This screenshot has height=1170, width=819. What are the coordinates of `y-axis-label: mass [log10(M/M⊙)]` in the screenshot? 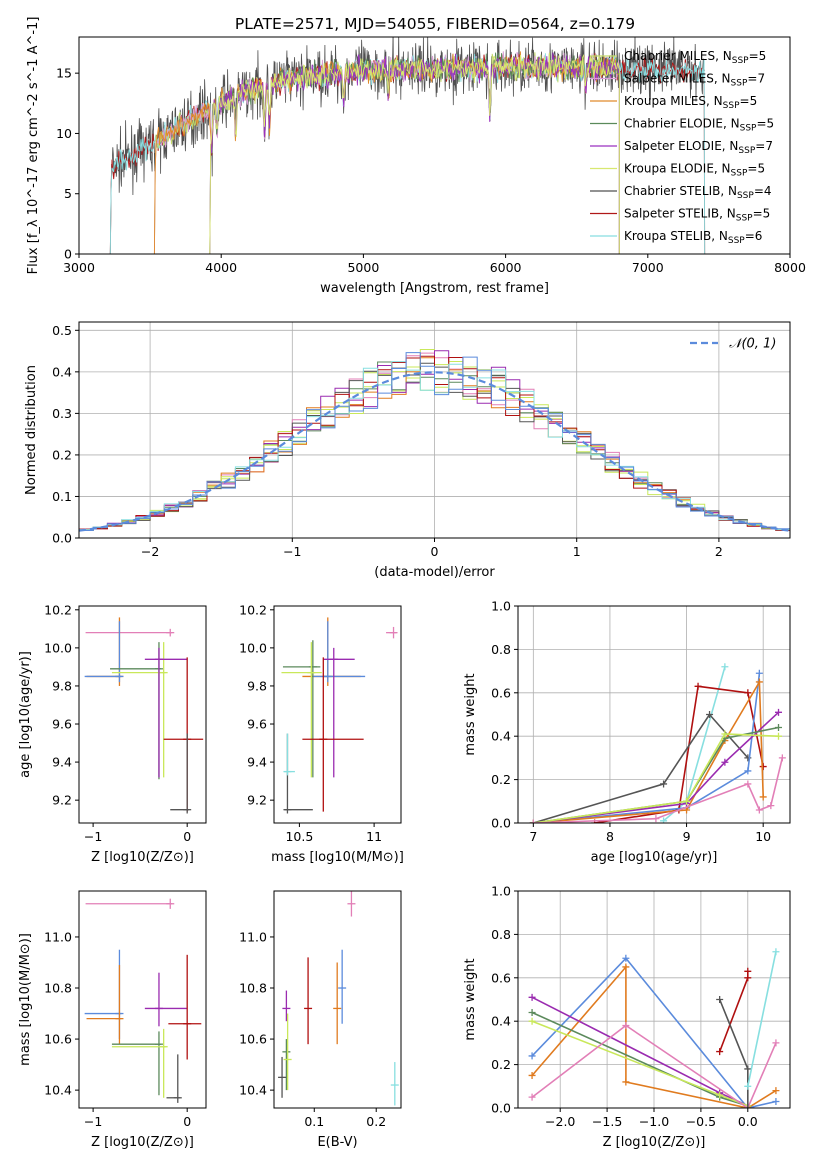 It's located at (25, 999).